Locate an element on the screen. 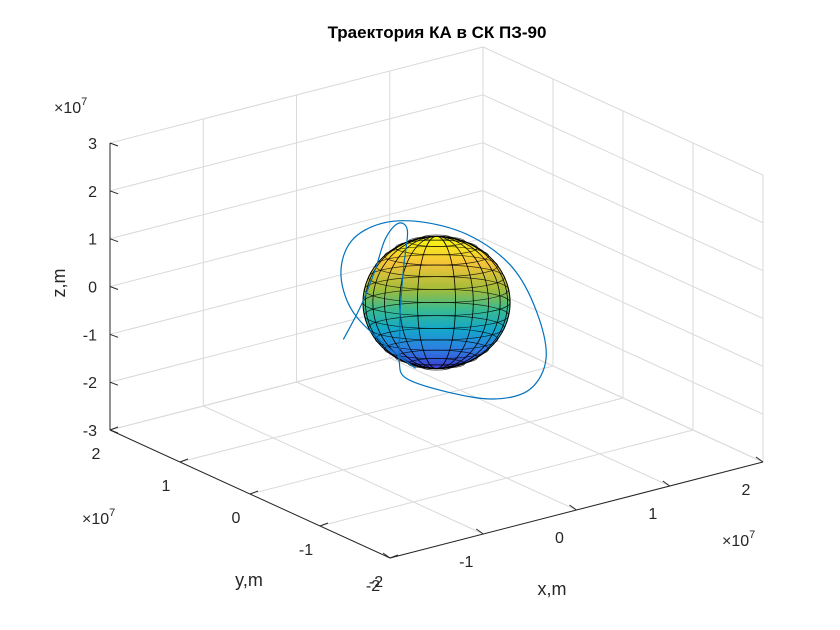 This screenshot has height=630, width=840. trajectory-series is located at coordinates (443, 310).